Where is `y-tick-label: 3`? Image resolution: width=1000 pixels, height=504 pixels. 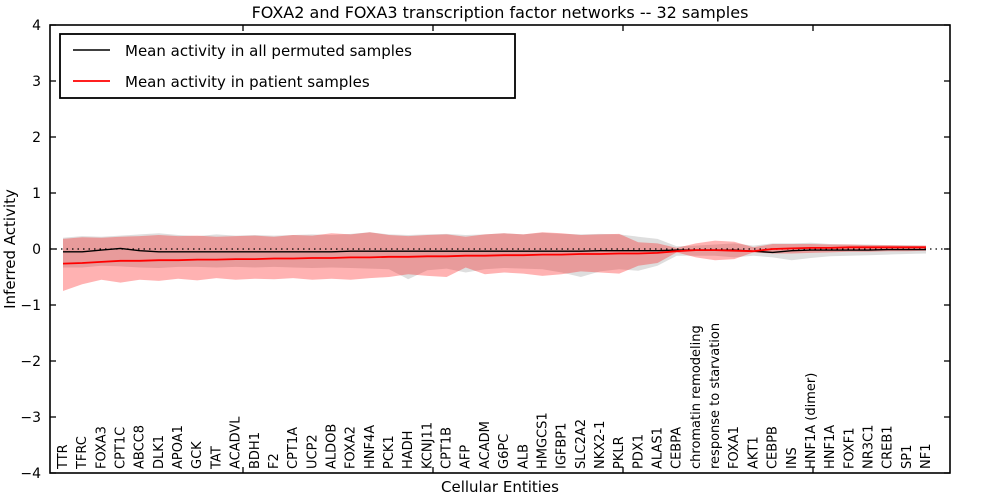
y-tick-label: 3 is located at coordinates (36, 82).